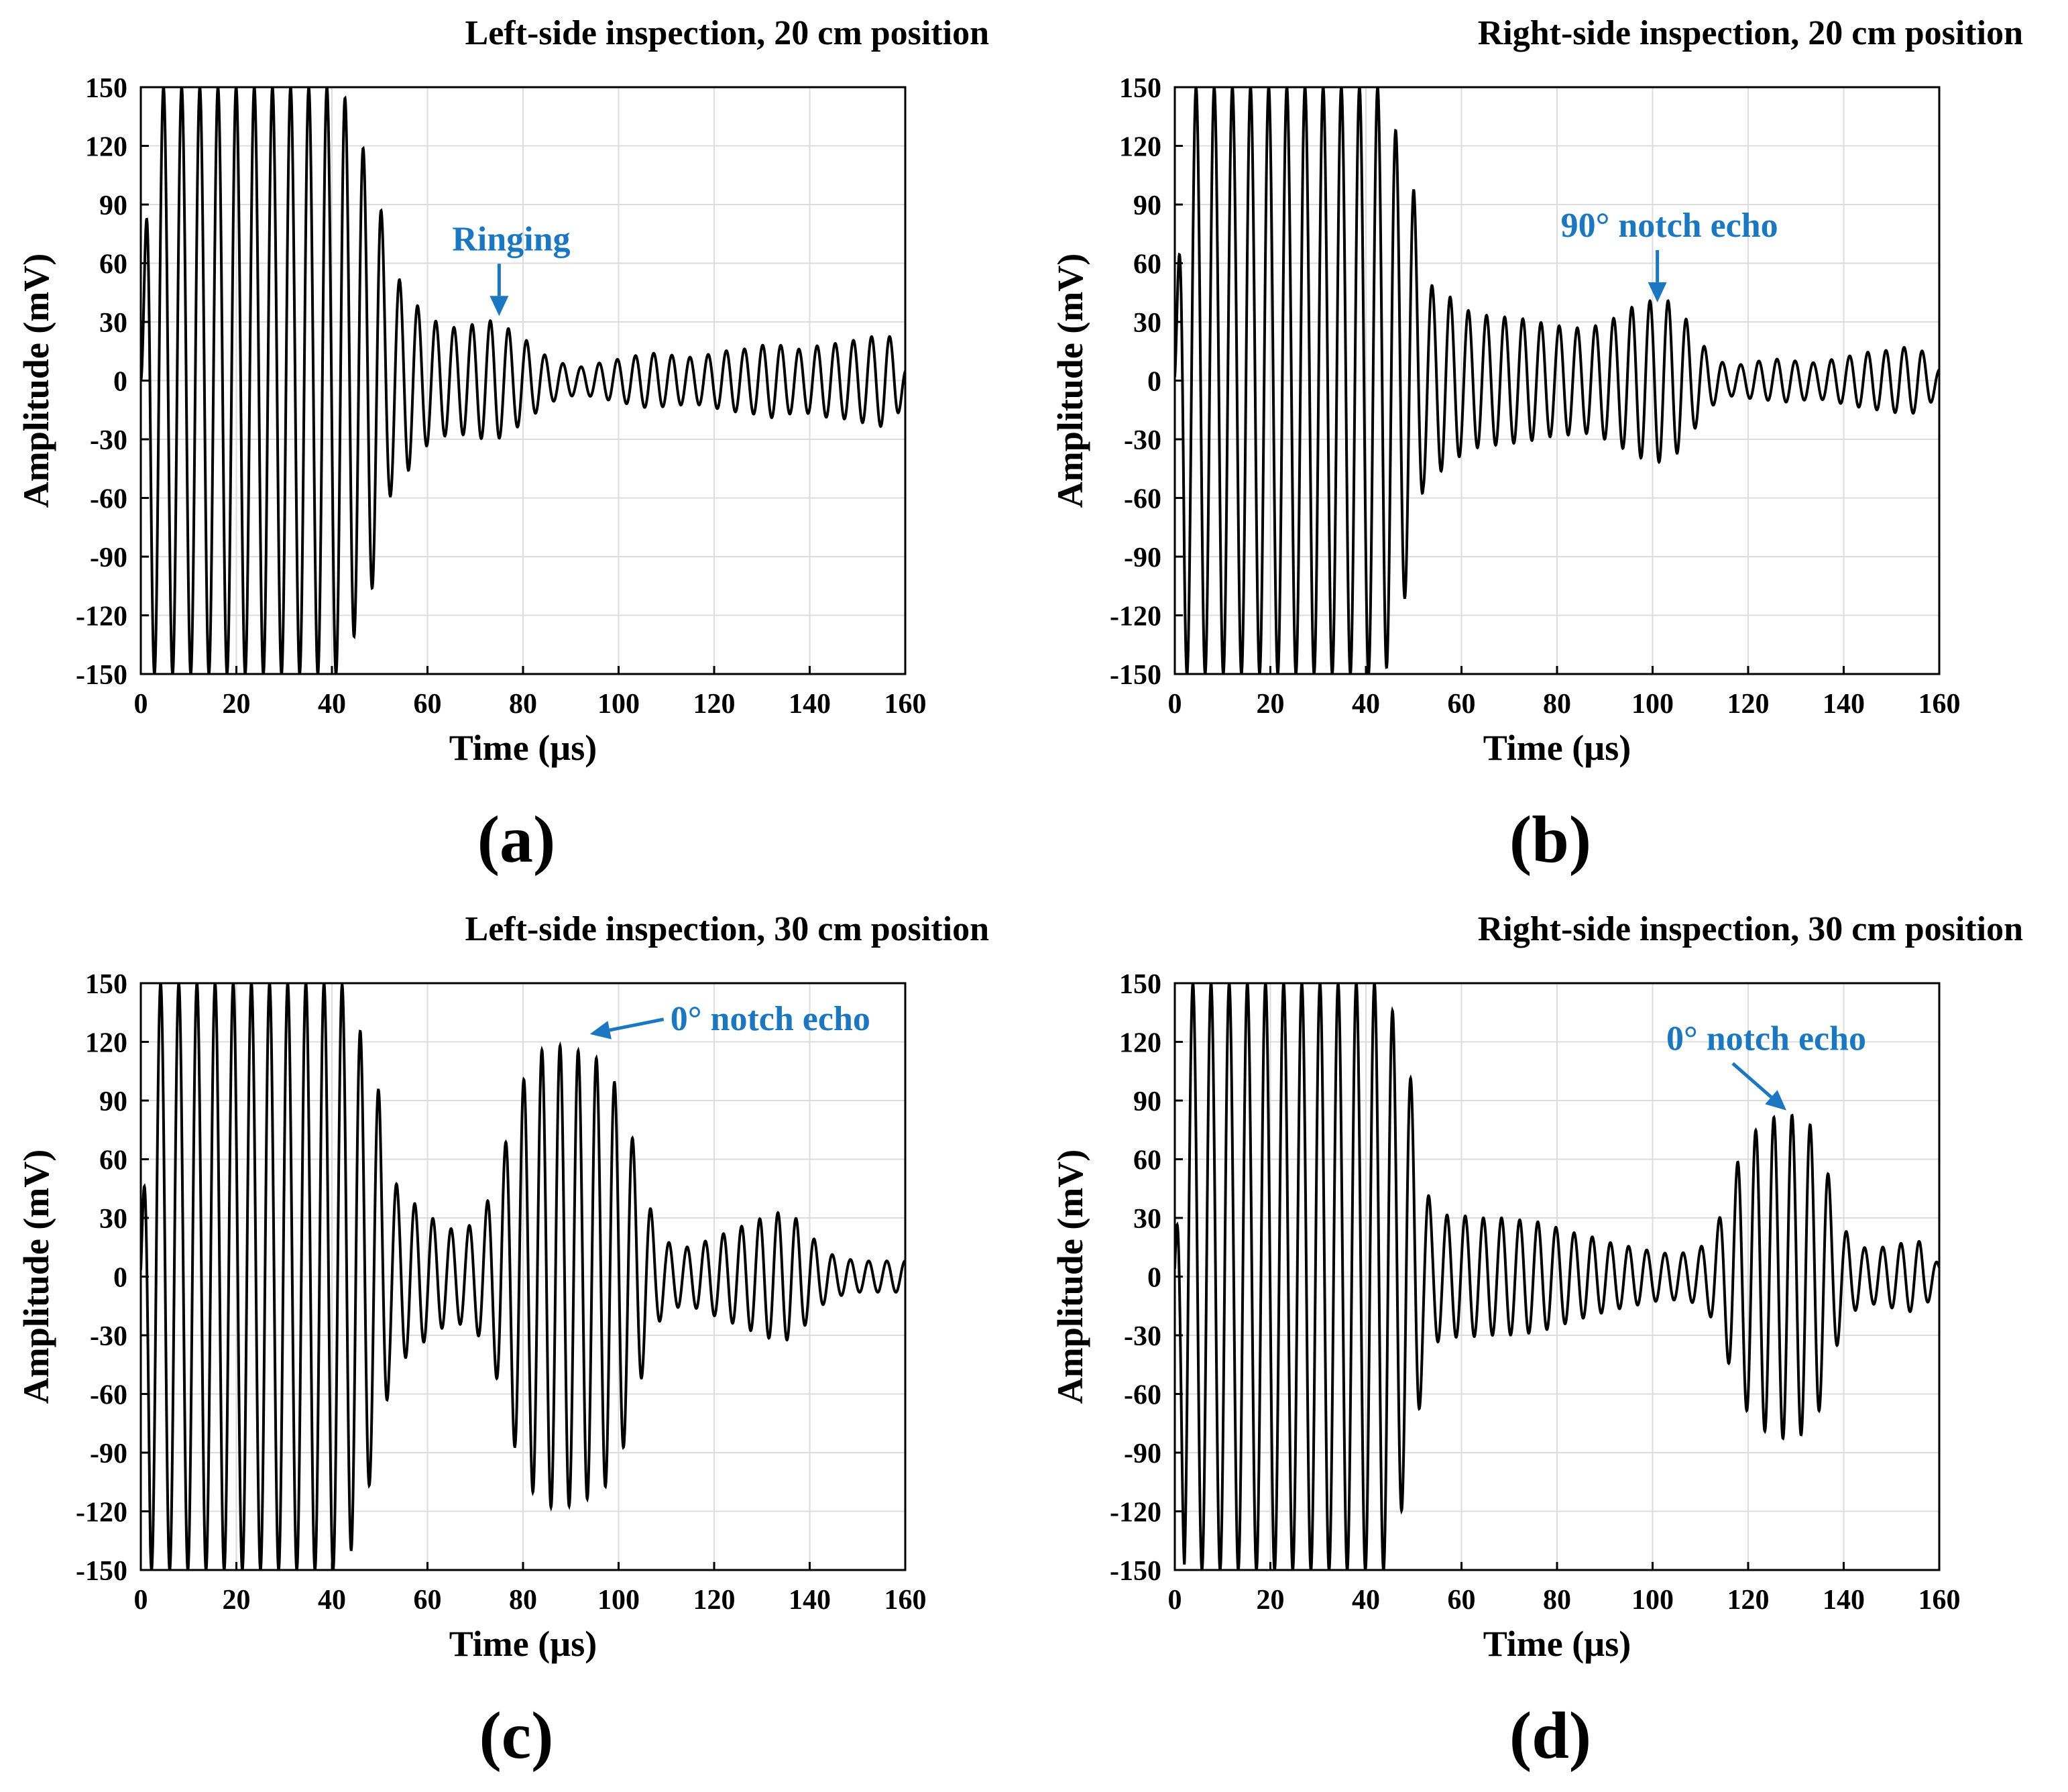  I want to click on panel-label: (b), so click(1550, 839).